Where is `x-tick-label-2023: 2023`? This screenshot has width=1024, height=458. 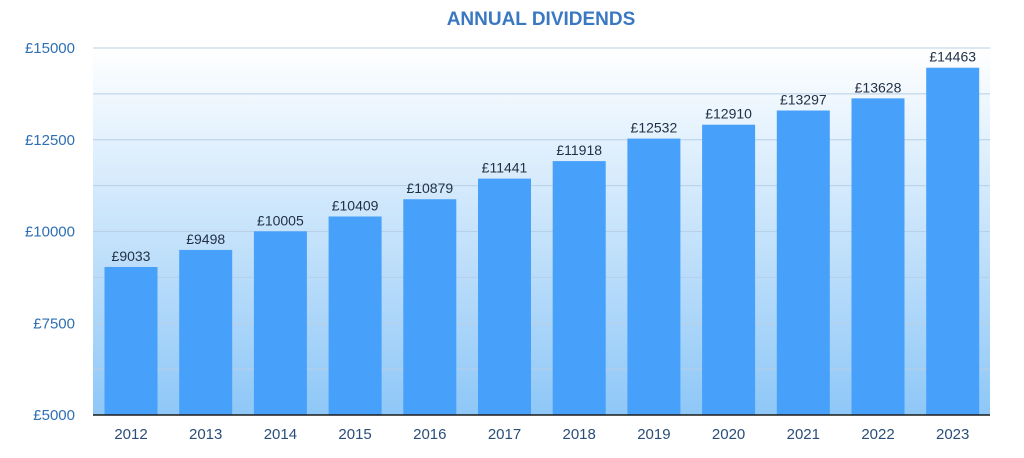
x-tick-label-2023: 2023 is located at coordinates (952, 434).